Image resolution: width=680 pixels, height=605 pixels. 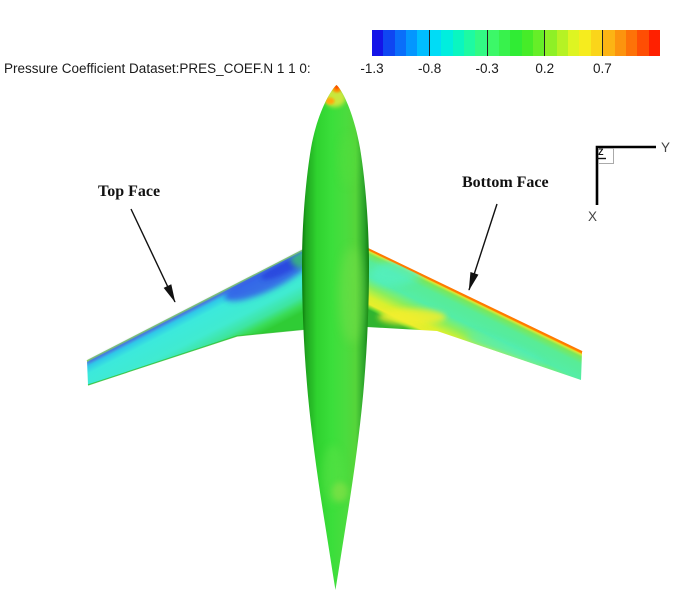 What do you see at coordinates (197, 316) in the screenshot?
I see `left-wing` at bounding box center [197, 316].